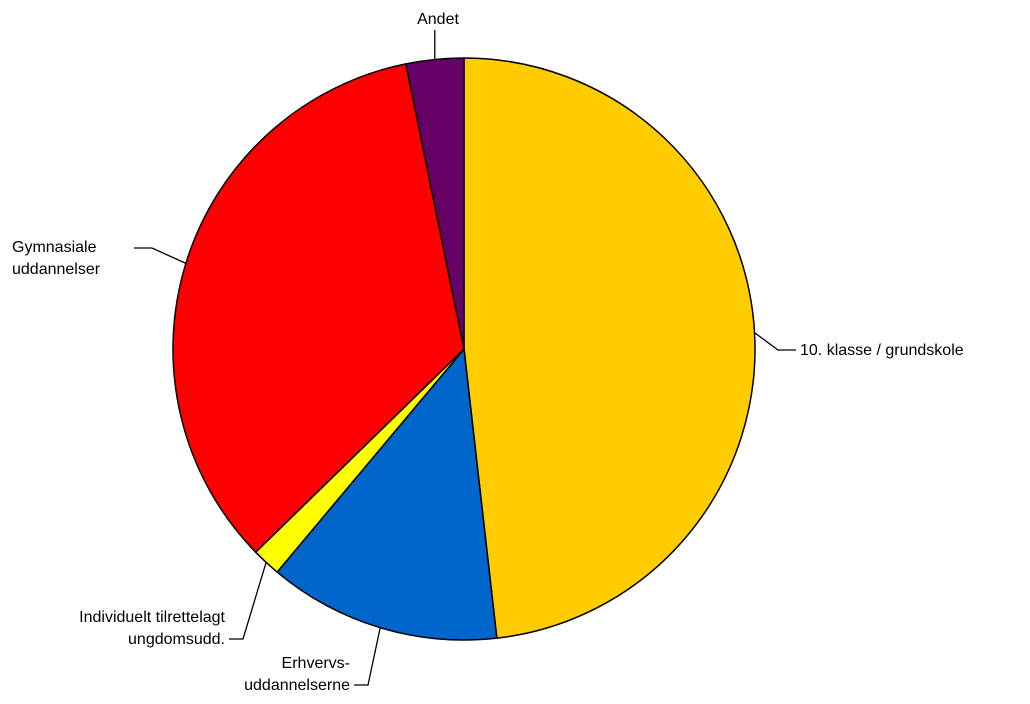 This screenshot has width=1030, height=704. I want to click on slice-label-2: Individuelt tilrettelagt ungdomsudd., so click(152, 628).